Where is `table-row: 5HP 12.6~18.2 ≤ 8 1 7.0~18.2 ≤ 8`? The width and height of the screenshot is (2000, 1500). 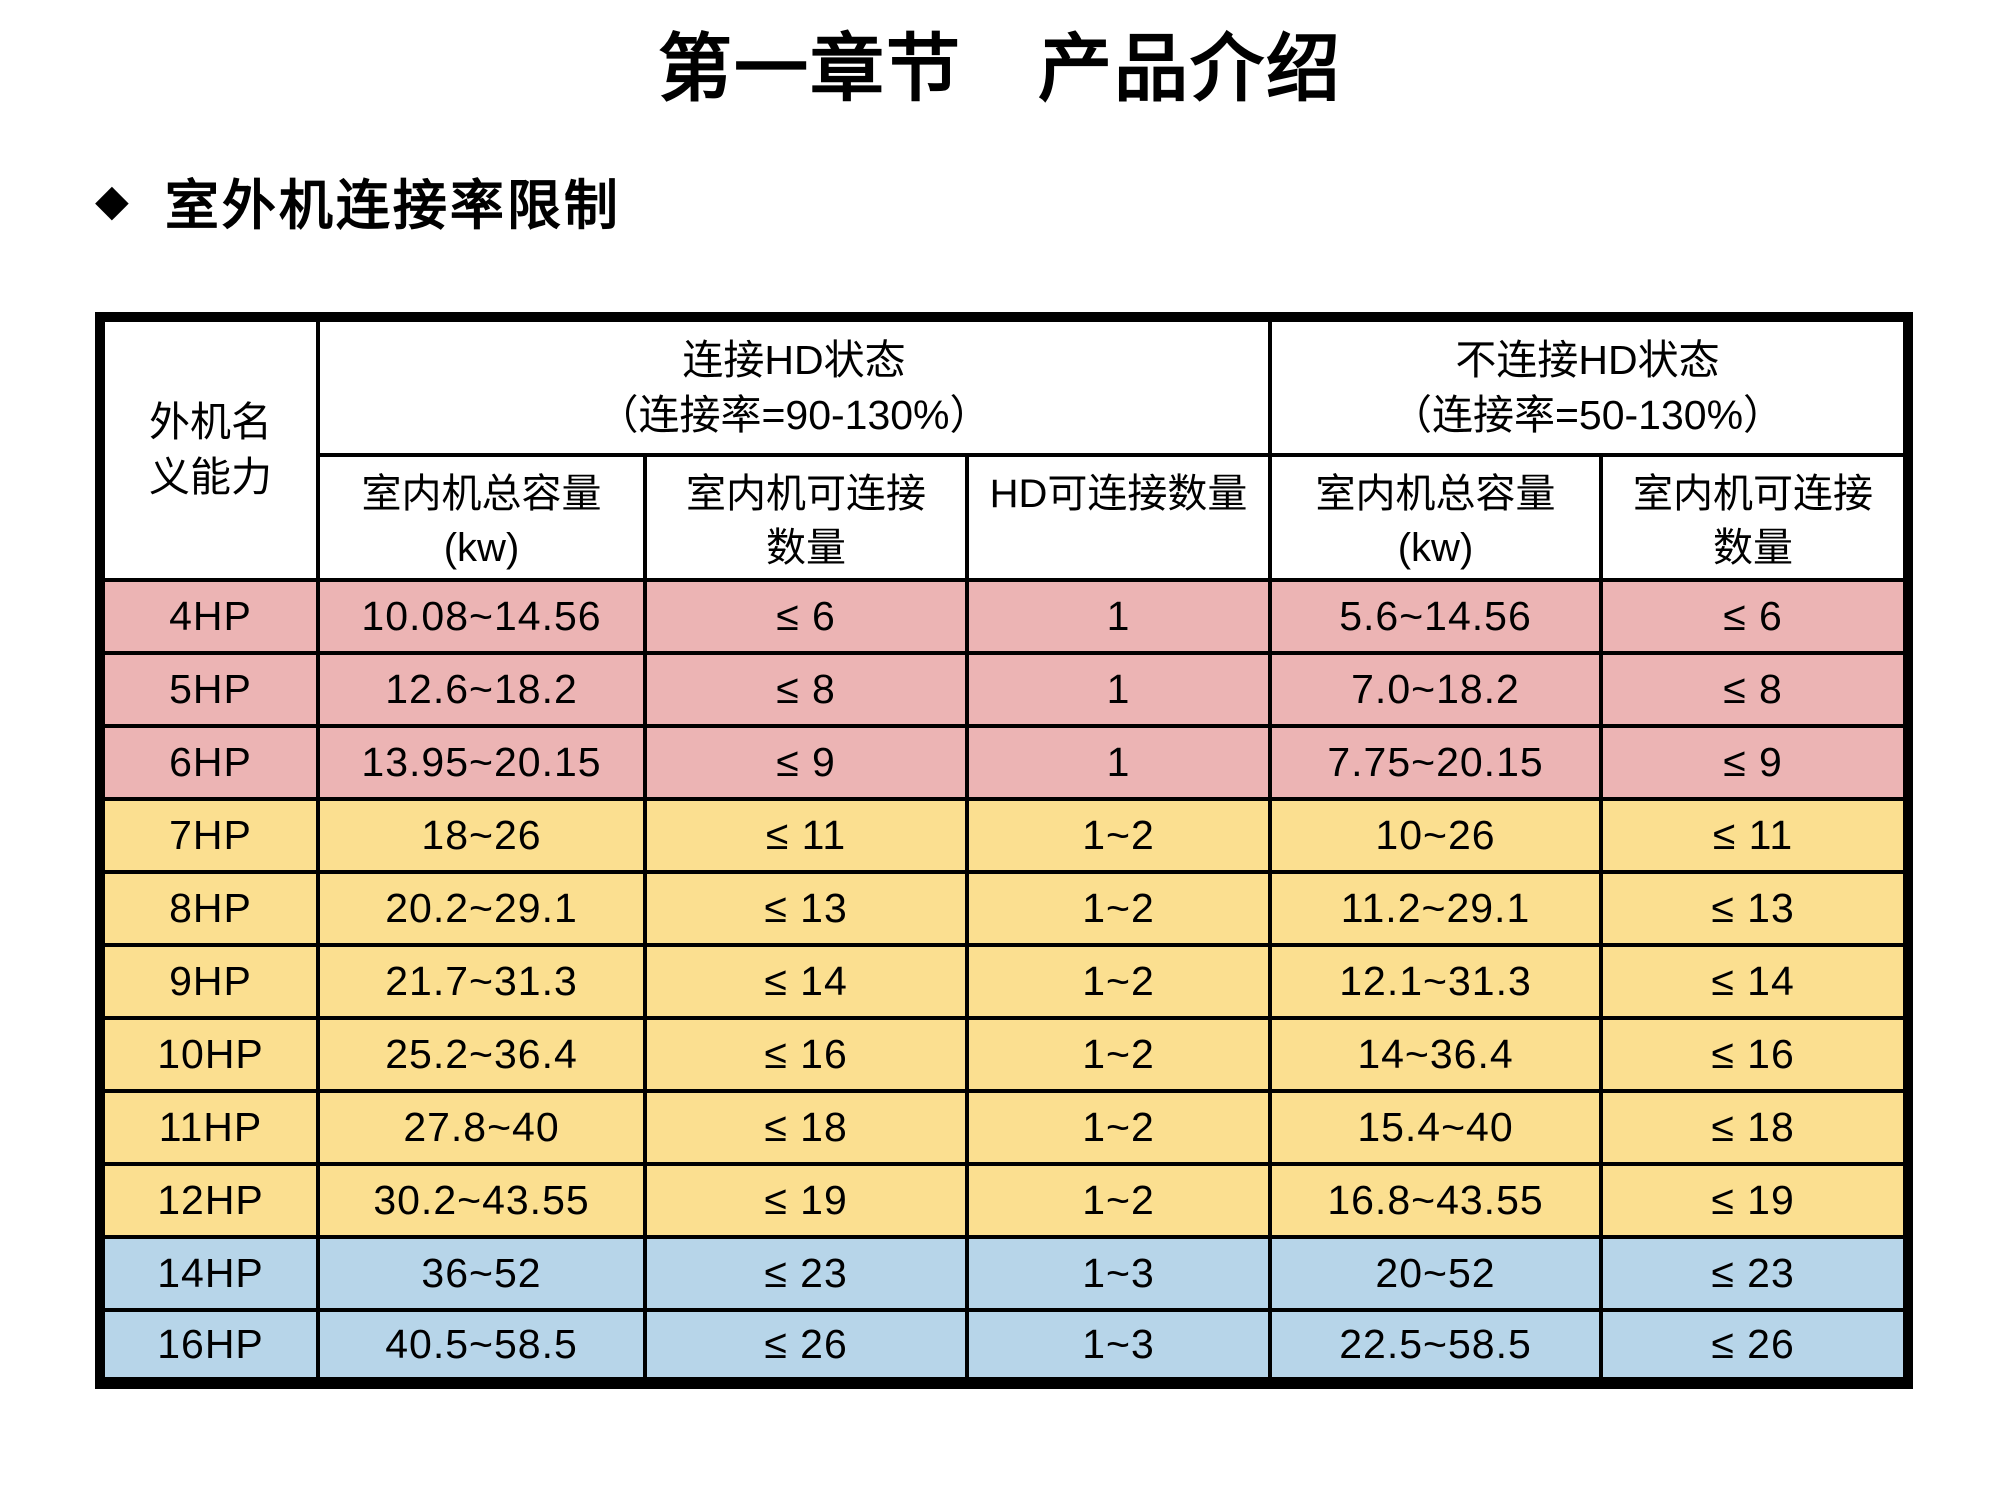 table-row: 5HP 12.6~18.2 ≤ 8 1 7.0~18.2 ≤ 8 is located at coordinates (1004, 690).